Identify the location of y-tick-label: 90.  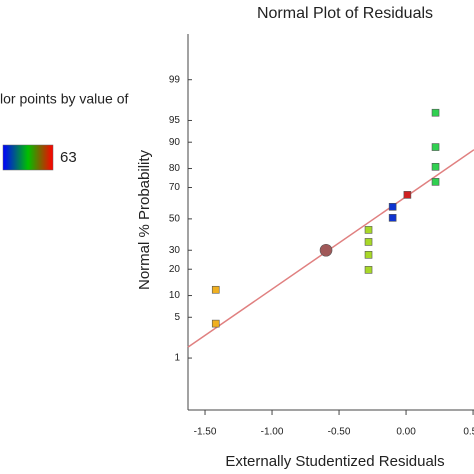
(175, 142).